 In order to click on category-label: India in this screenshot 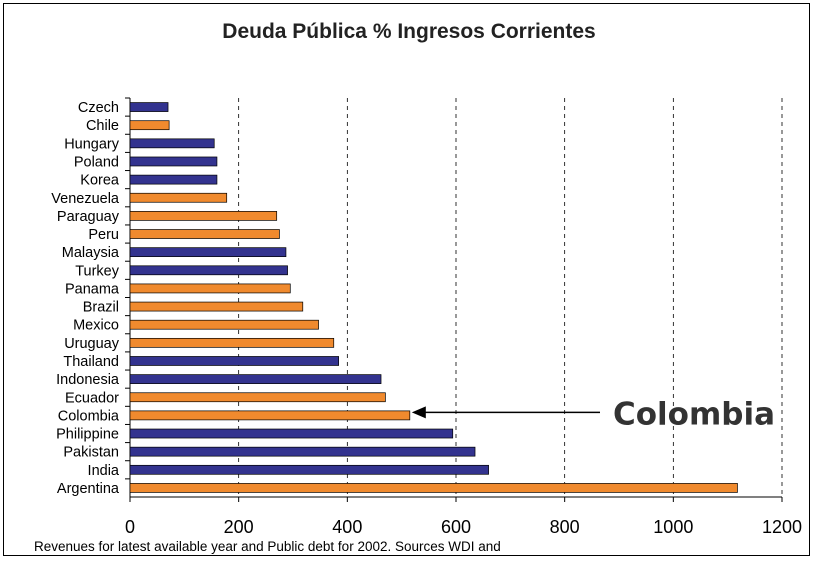, I will do `click(104, 471)`.